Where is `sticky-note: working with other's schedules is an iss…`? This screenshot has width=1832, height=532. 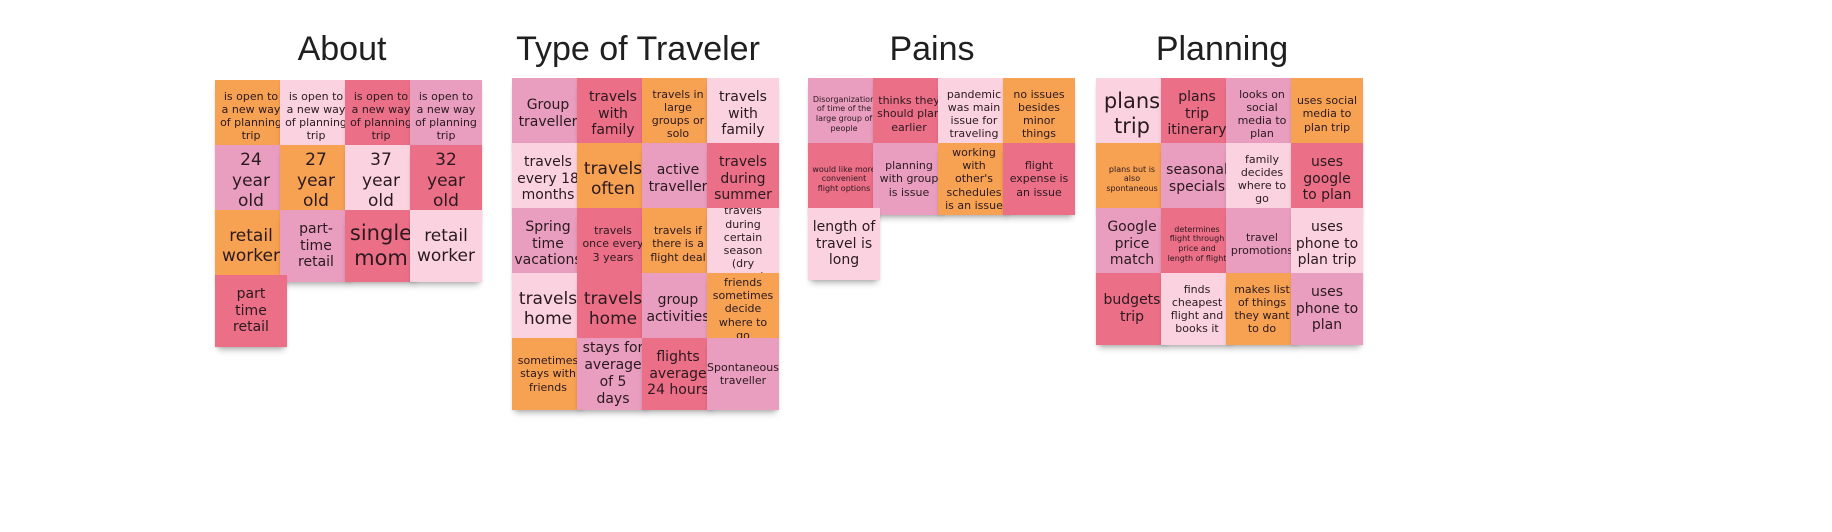 sticky-note: working with other's schedules is an iss… is located at coordinates (974, 179).